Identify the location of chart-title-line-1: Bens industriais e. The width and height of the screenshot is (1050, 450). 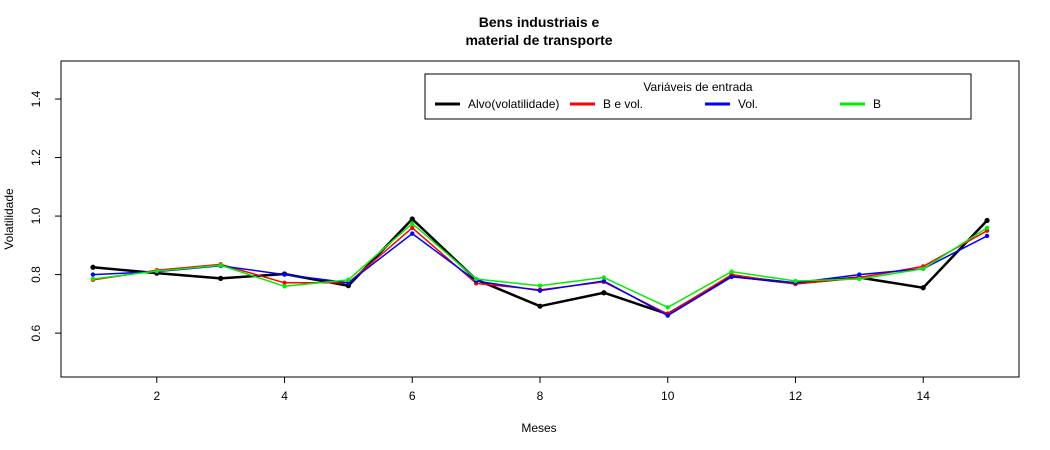
(539, 22).